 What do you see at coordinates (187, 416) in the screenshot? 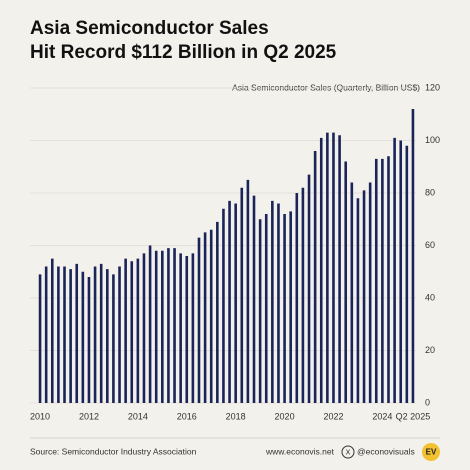
I see `x-tick-label: 2016` at bounding box center [187, 416].